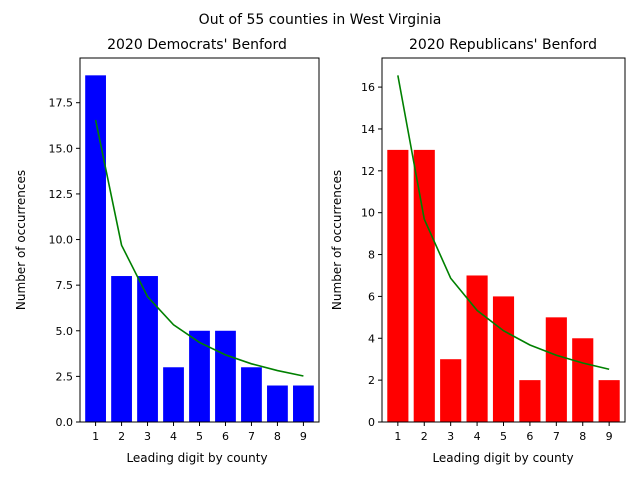 This screenshot has height=480, width=640. I want to click on democrats-ytick-label: 2.5, so click(65, 376).